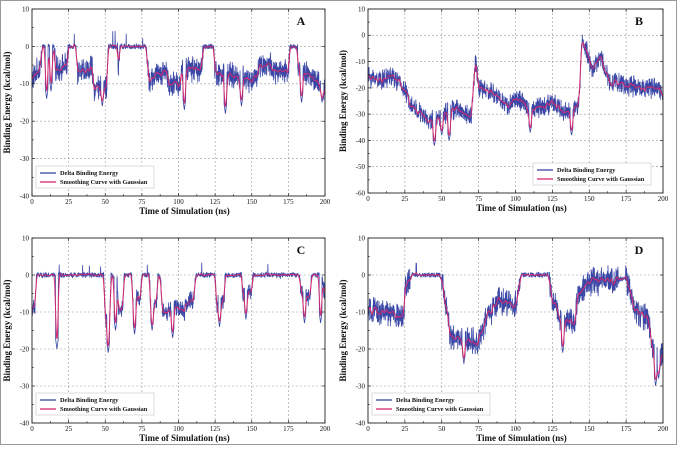 The height and width of the screenshot is (449, 678). What do you see at coordinates (639, 250) in the screenshot?
I see `panel-letter: D` at bounding box center [639, 250].